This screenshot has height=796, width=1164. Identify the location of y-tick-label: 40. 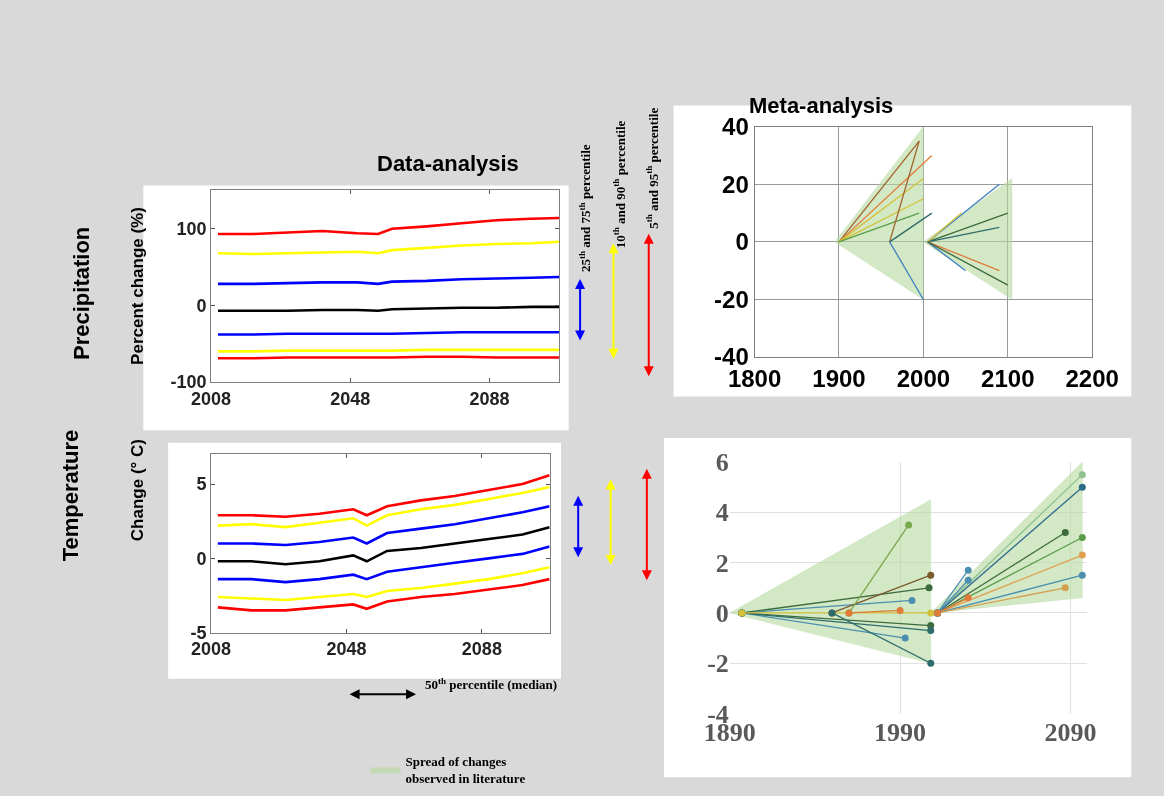
(735, 127).